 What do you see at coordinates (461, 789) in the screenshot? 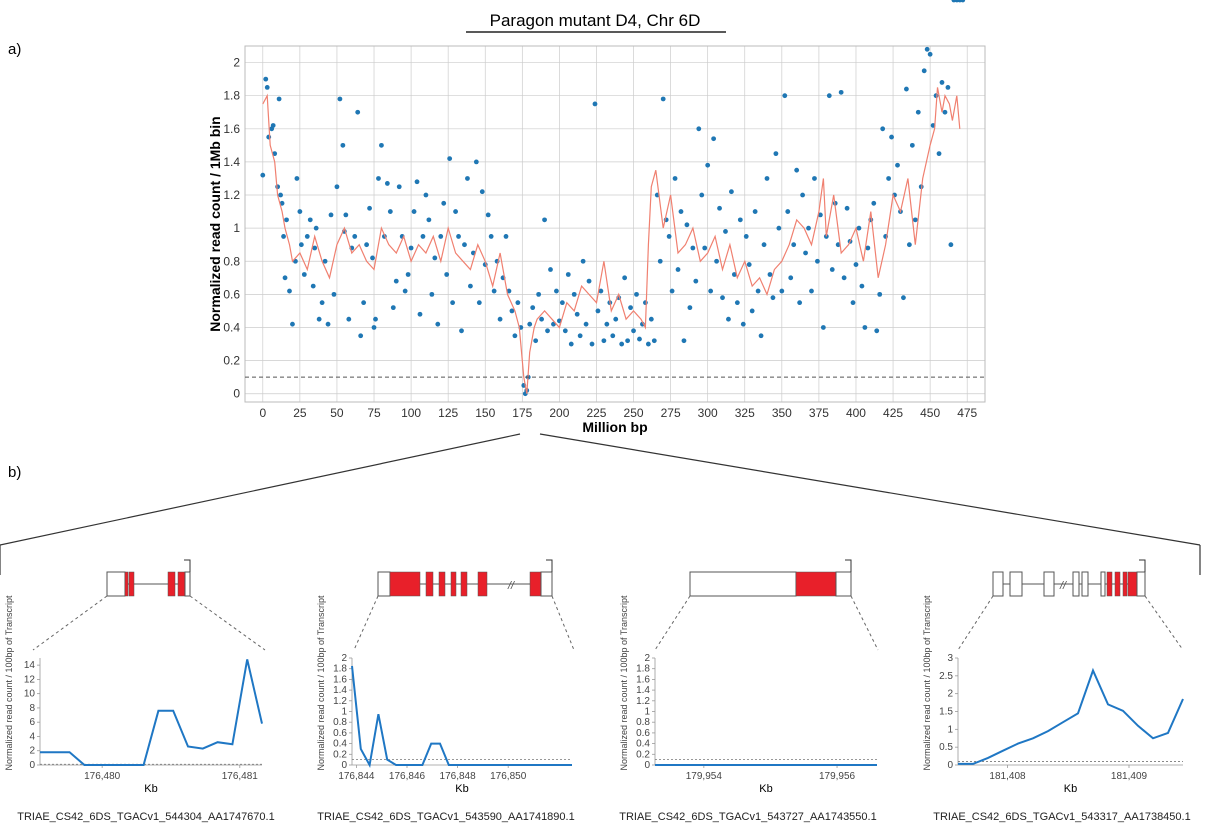
I see `x-axis-label: Kb` at bounding box center [461, 789].